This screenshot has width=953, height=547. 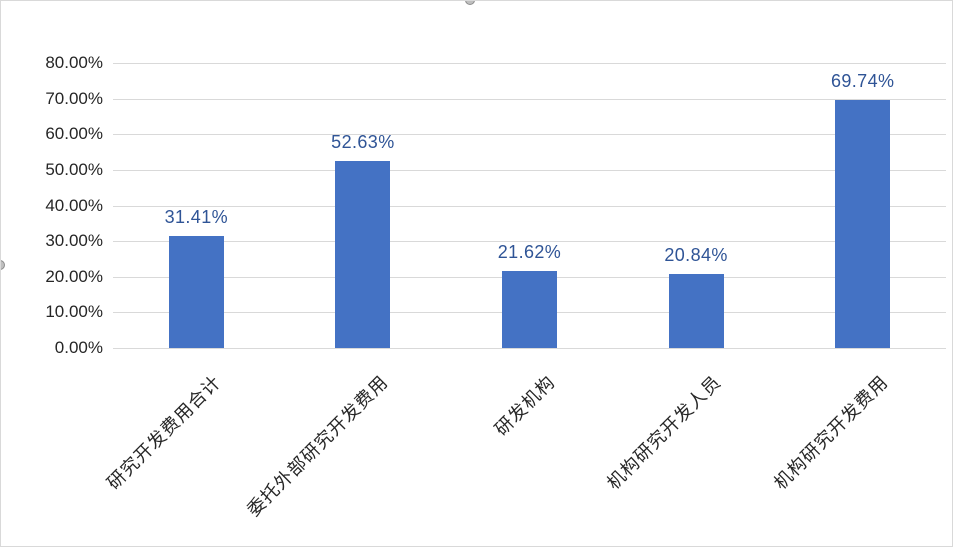 I want to click on data-label-2: 52.63%, so click(x=363, y=141).